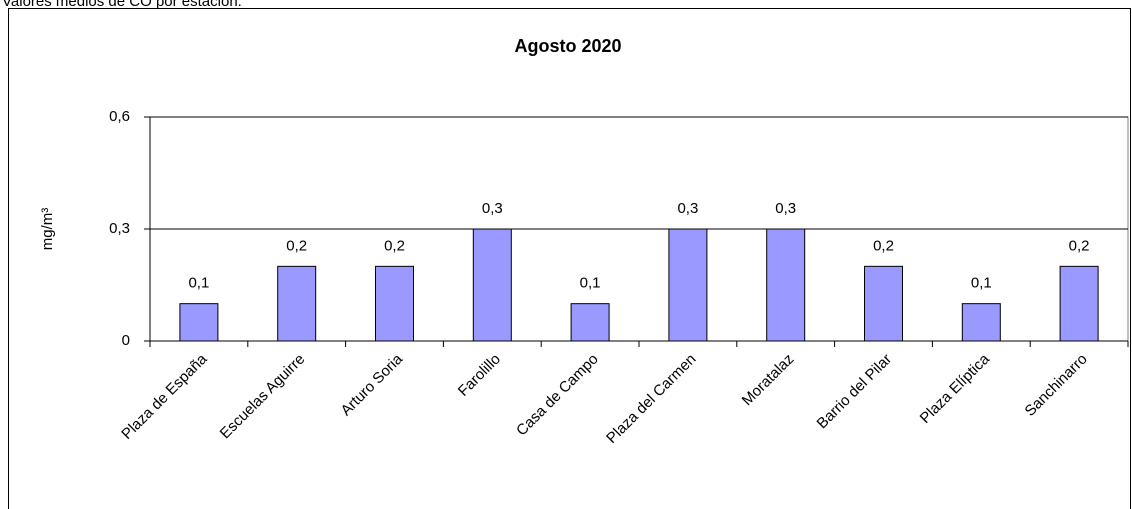  What do you see at coordinates (567, 46) in the screenshot?
I see `chart-title: Agosto 2020` at bounding box center [567, 46].